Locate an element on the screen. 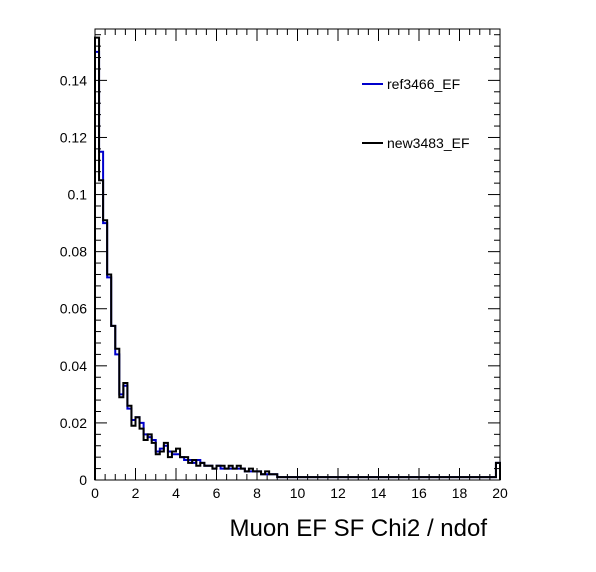 The width and height of the screenshot is (596, 572). x-tick-label: 0 is located at coordinates (95, 493).